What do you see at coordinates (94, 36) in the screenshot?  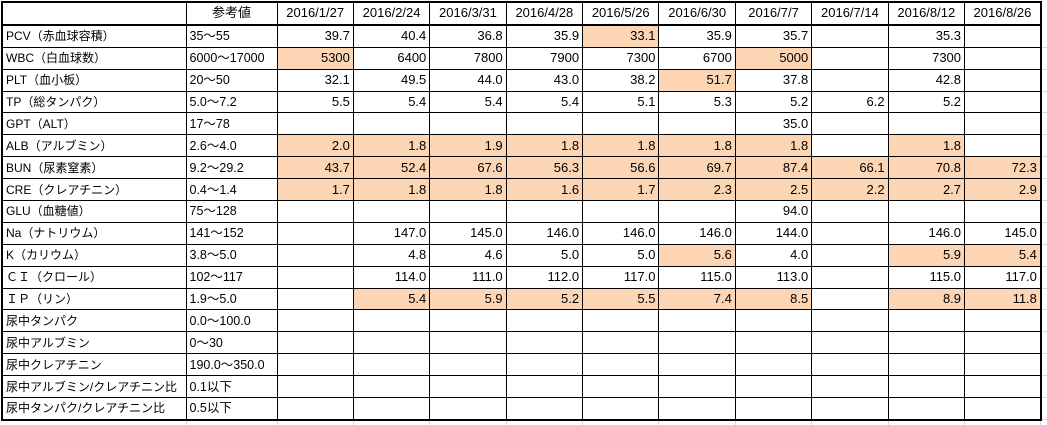 I see `row-label-cell: PCV（赤血球容積）` at bounding box center [94, 36].